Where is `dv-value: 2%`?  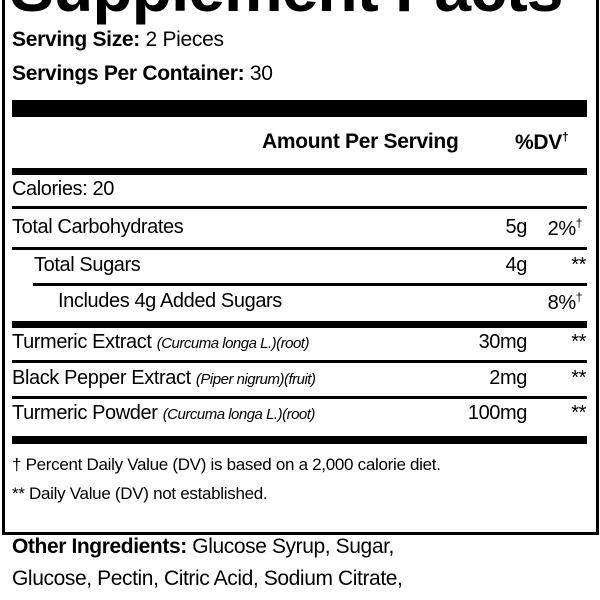 dv-value: 2% is located at coordinates (562, 229).